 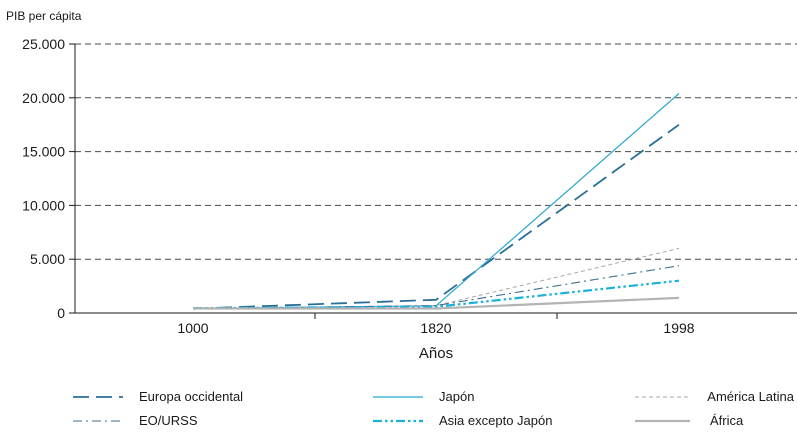 I want to click on y-tick-label: 25.000, so click(x=43, y=44).